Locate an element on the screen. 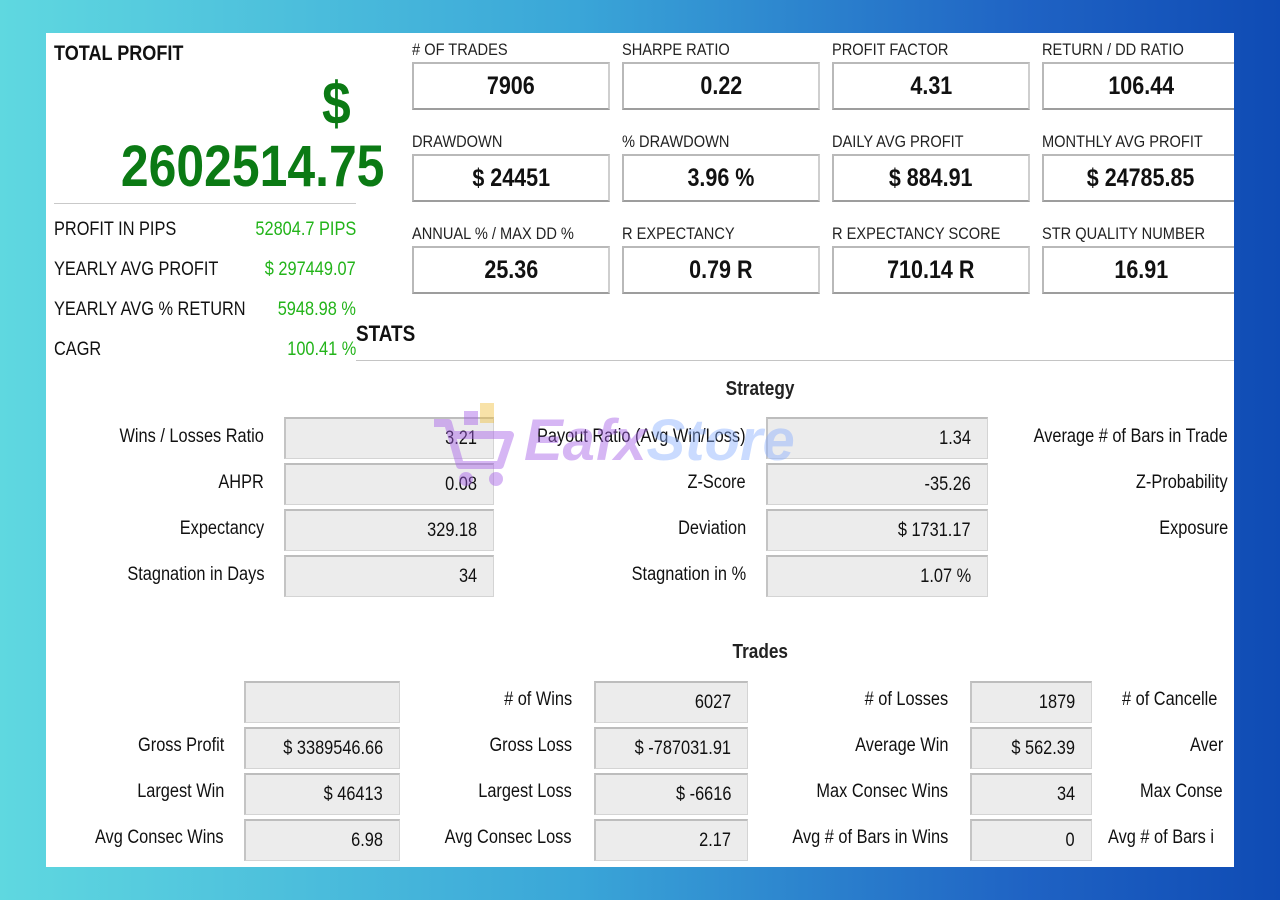 Image resolution: width=1280 pixels, height=900 pixels. metric-value-box: $ 884.91 is located at coordinates (931, 178).